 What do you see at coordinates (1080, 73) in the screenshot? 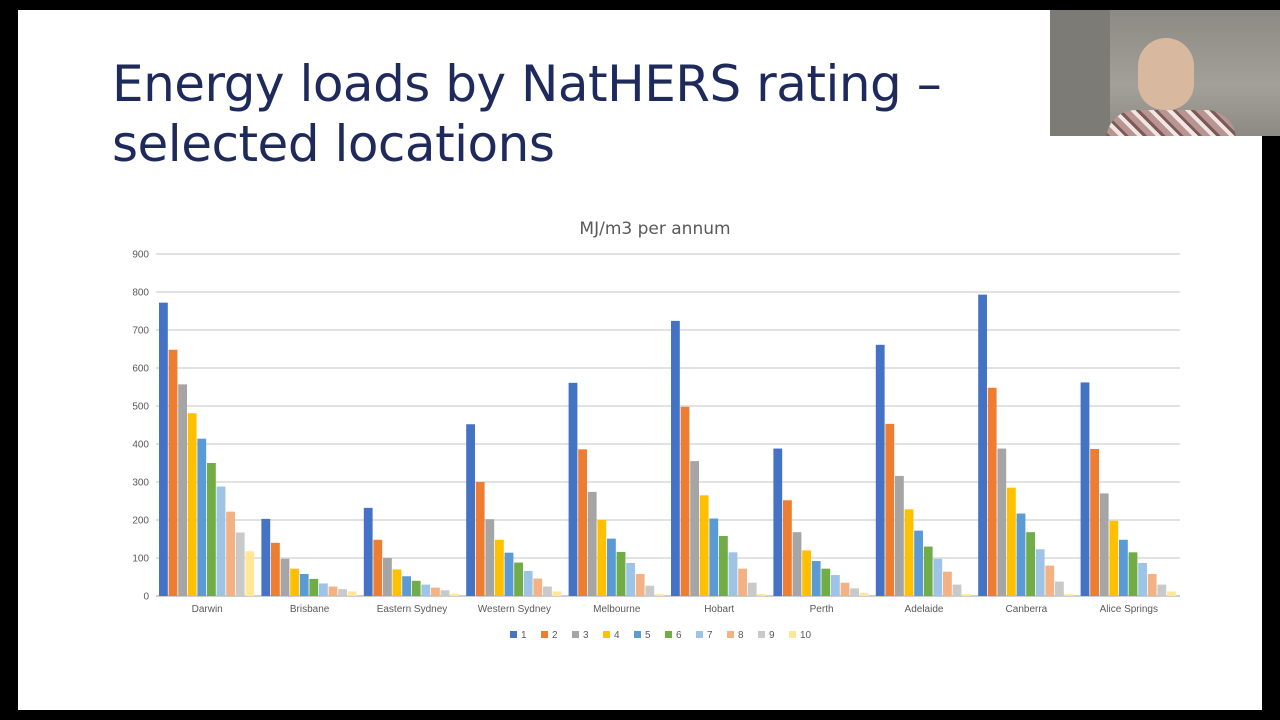
I see `webcam-background` at bounding box center [1080, 73].